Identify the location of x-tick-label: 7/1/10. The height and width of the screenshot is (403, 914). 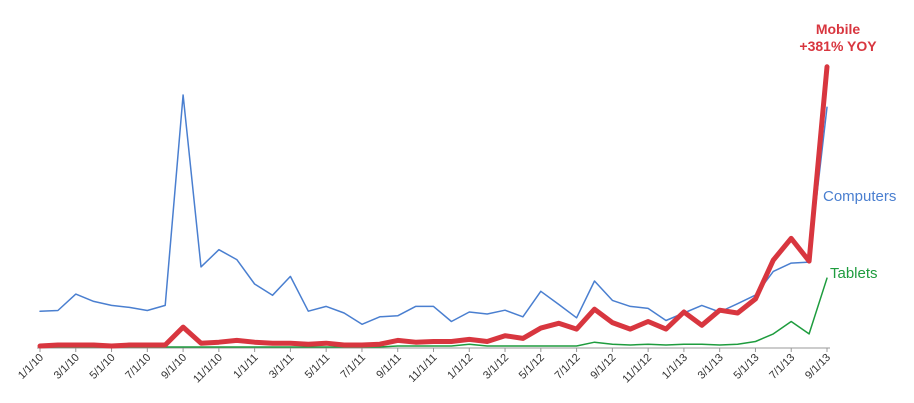
(138, 367).